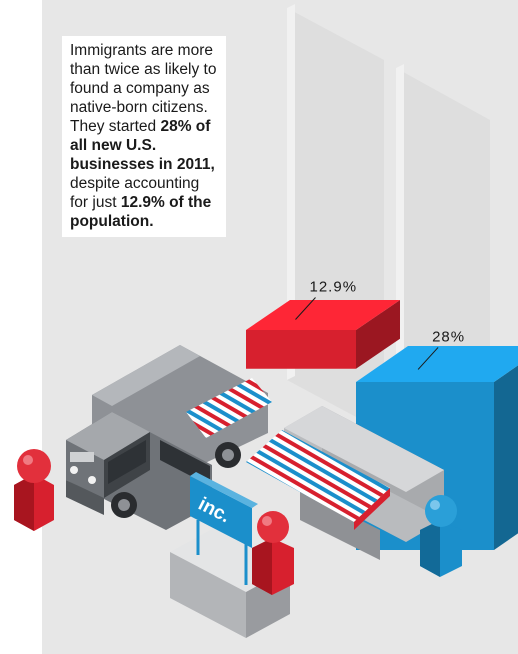 The image size is (518, 654). What do you see at coordinates (142, 145) in the screenshot?
I see `description-highlight-1: 28% of all new U.S. businesses in 2011,` at bounding box center [142, 145].